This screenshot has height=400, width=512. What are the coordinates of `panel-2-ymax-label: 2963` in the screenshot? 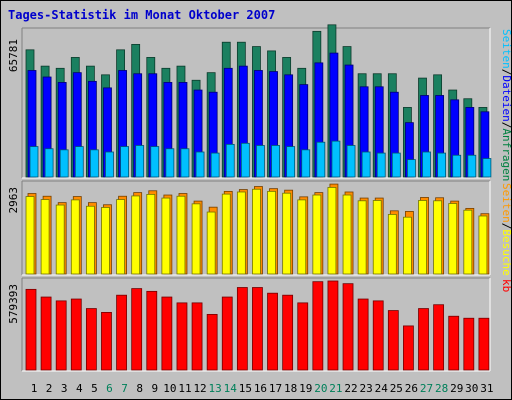 It's located at (13, 200).